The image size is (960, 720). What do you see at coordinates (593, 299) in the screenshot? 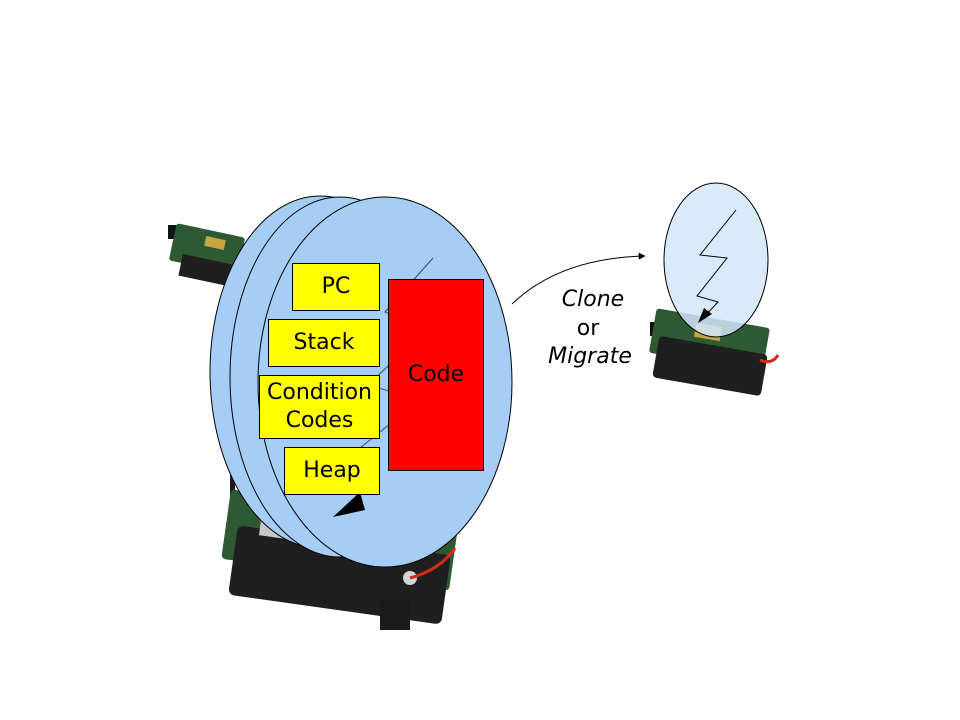
I see `transfer-label-clone: Clone` at bounding box center [593, 299].